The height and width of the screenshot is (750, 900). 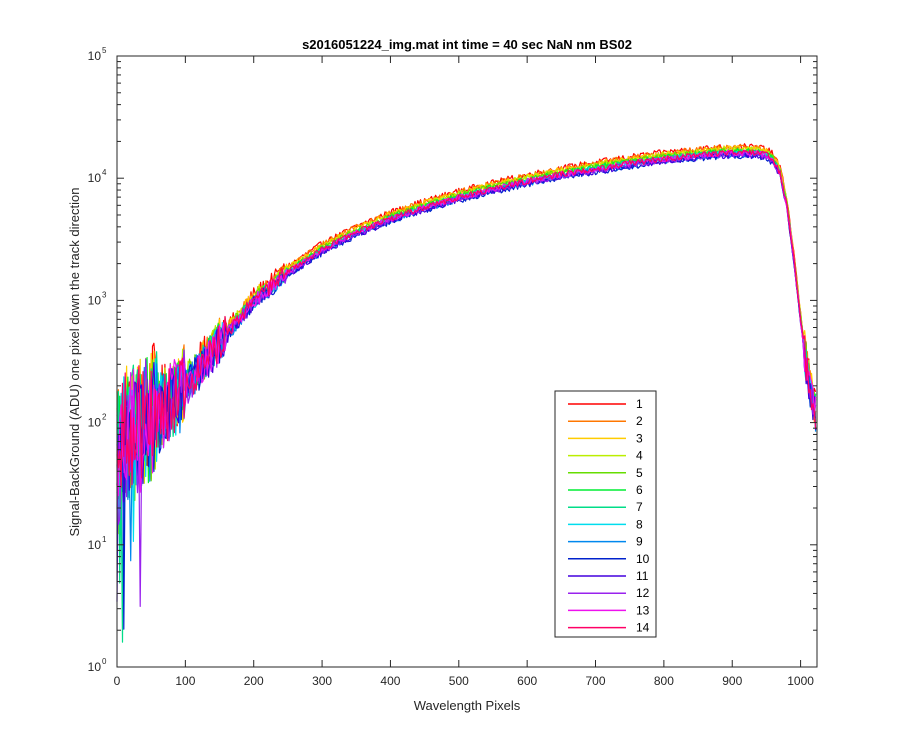 What do you see at coordinates (104, 294) in the screenshot?
I see `y-tick-label-exponent: 3` at bounding box center [104, 294].